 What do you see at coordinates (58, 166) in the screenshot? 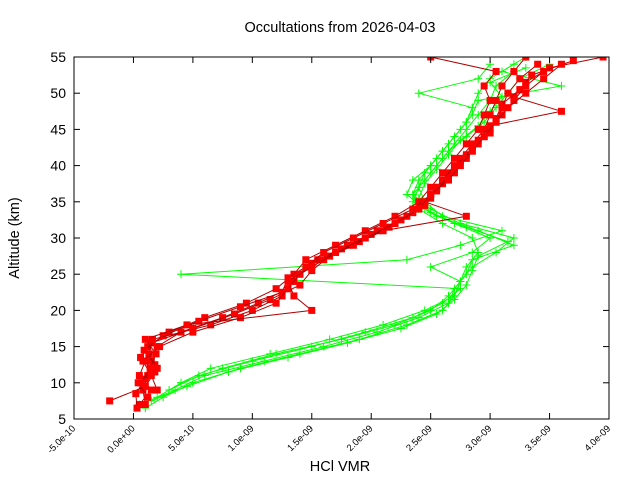
I see `y-tick-label: 40` at bounding box center [58, 166].